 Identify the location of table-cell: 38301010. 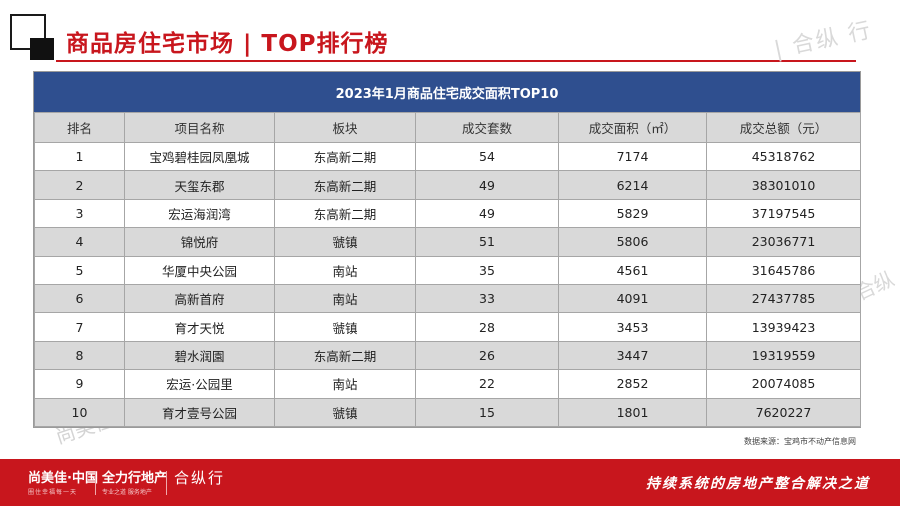
(783, 185).